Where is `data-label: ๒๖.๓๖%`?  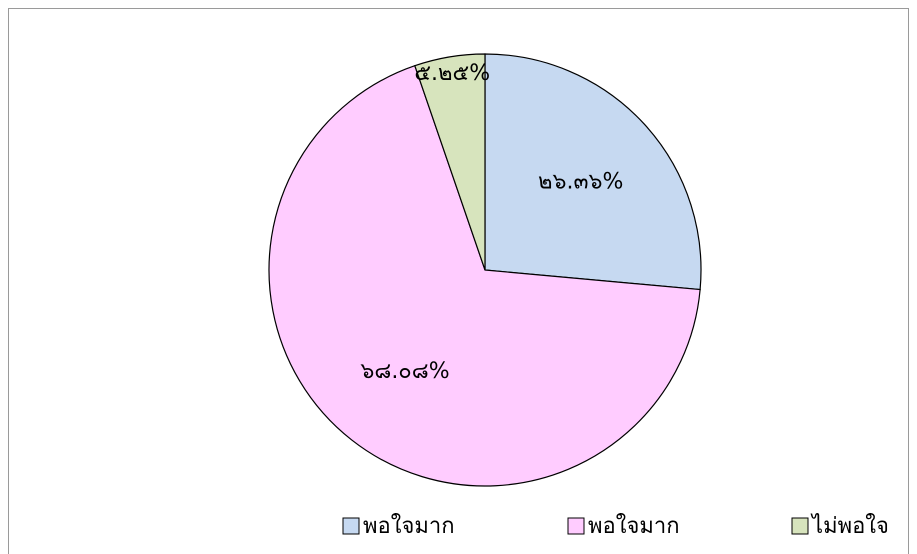 data-label: ๒๖.๓๖% is located at coordinates (580, 182).